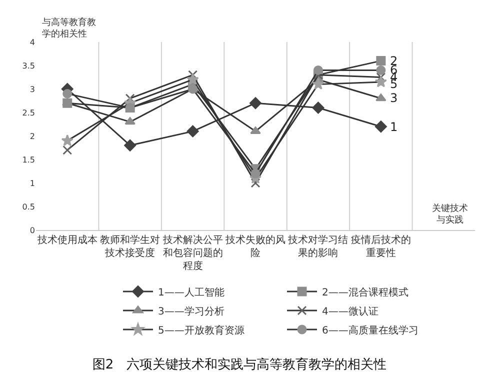 The height and width of the screenshot is (372, 479). Describe the element at coordinates (32, 42) in the screenshot. I see `y-tick-label: 4` at that location.